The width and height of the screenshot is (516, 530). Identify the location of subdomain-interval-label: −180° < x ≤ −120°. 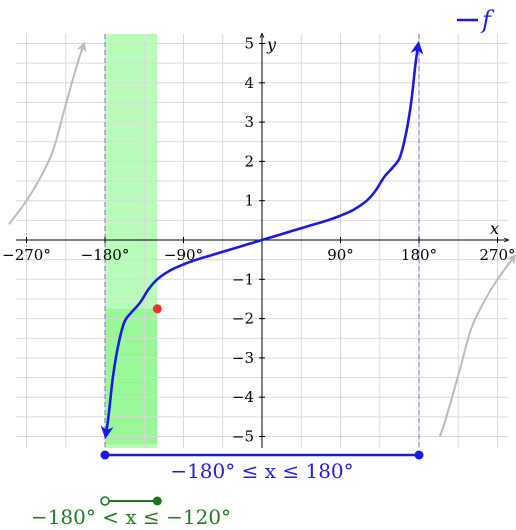
(131, 517).